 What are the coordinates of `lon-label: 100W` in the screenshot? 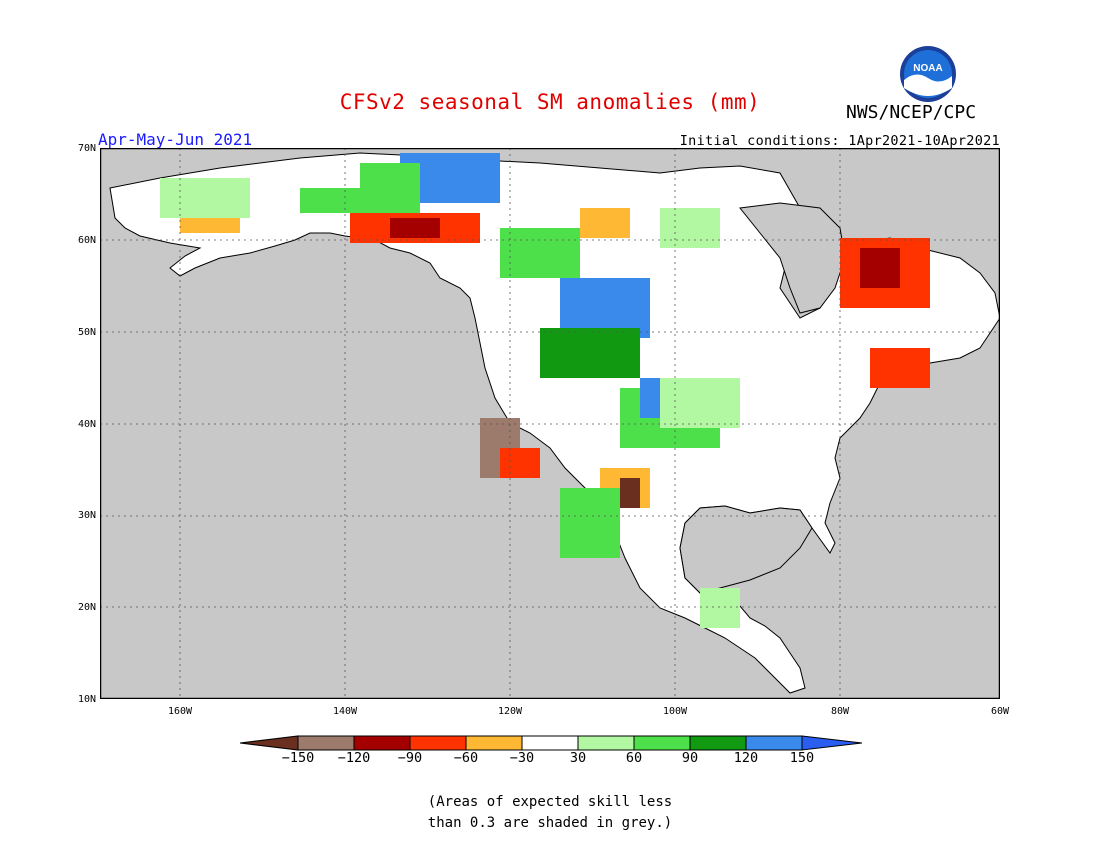 It's located at (675, 711).